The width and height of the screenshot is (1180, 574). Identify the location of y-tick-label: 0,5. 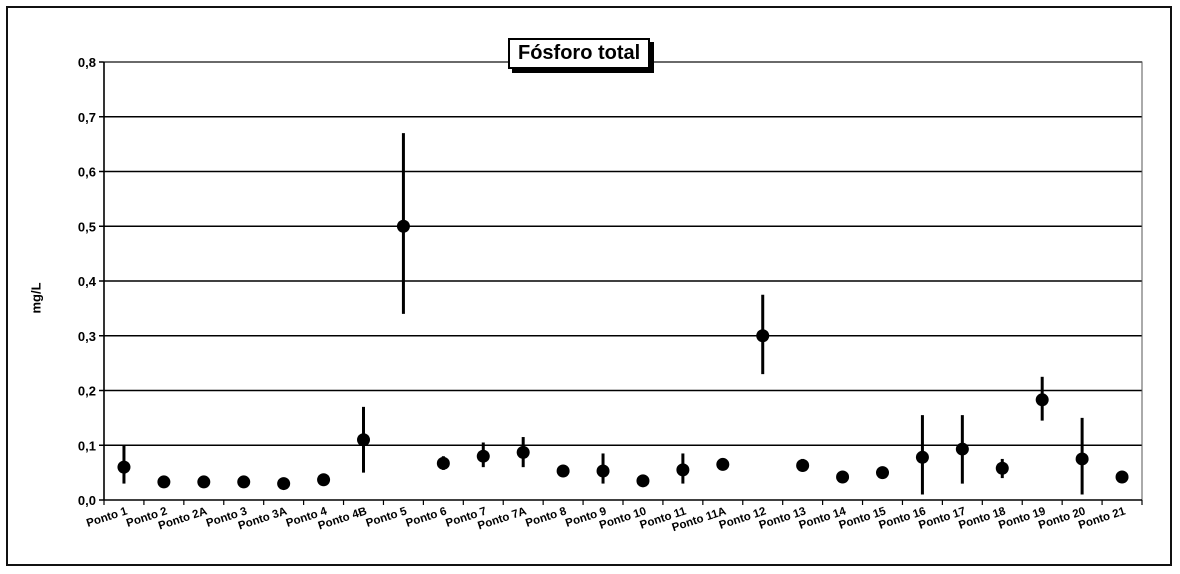
(87, 226).